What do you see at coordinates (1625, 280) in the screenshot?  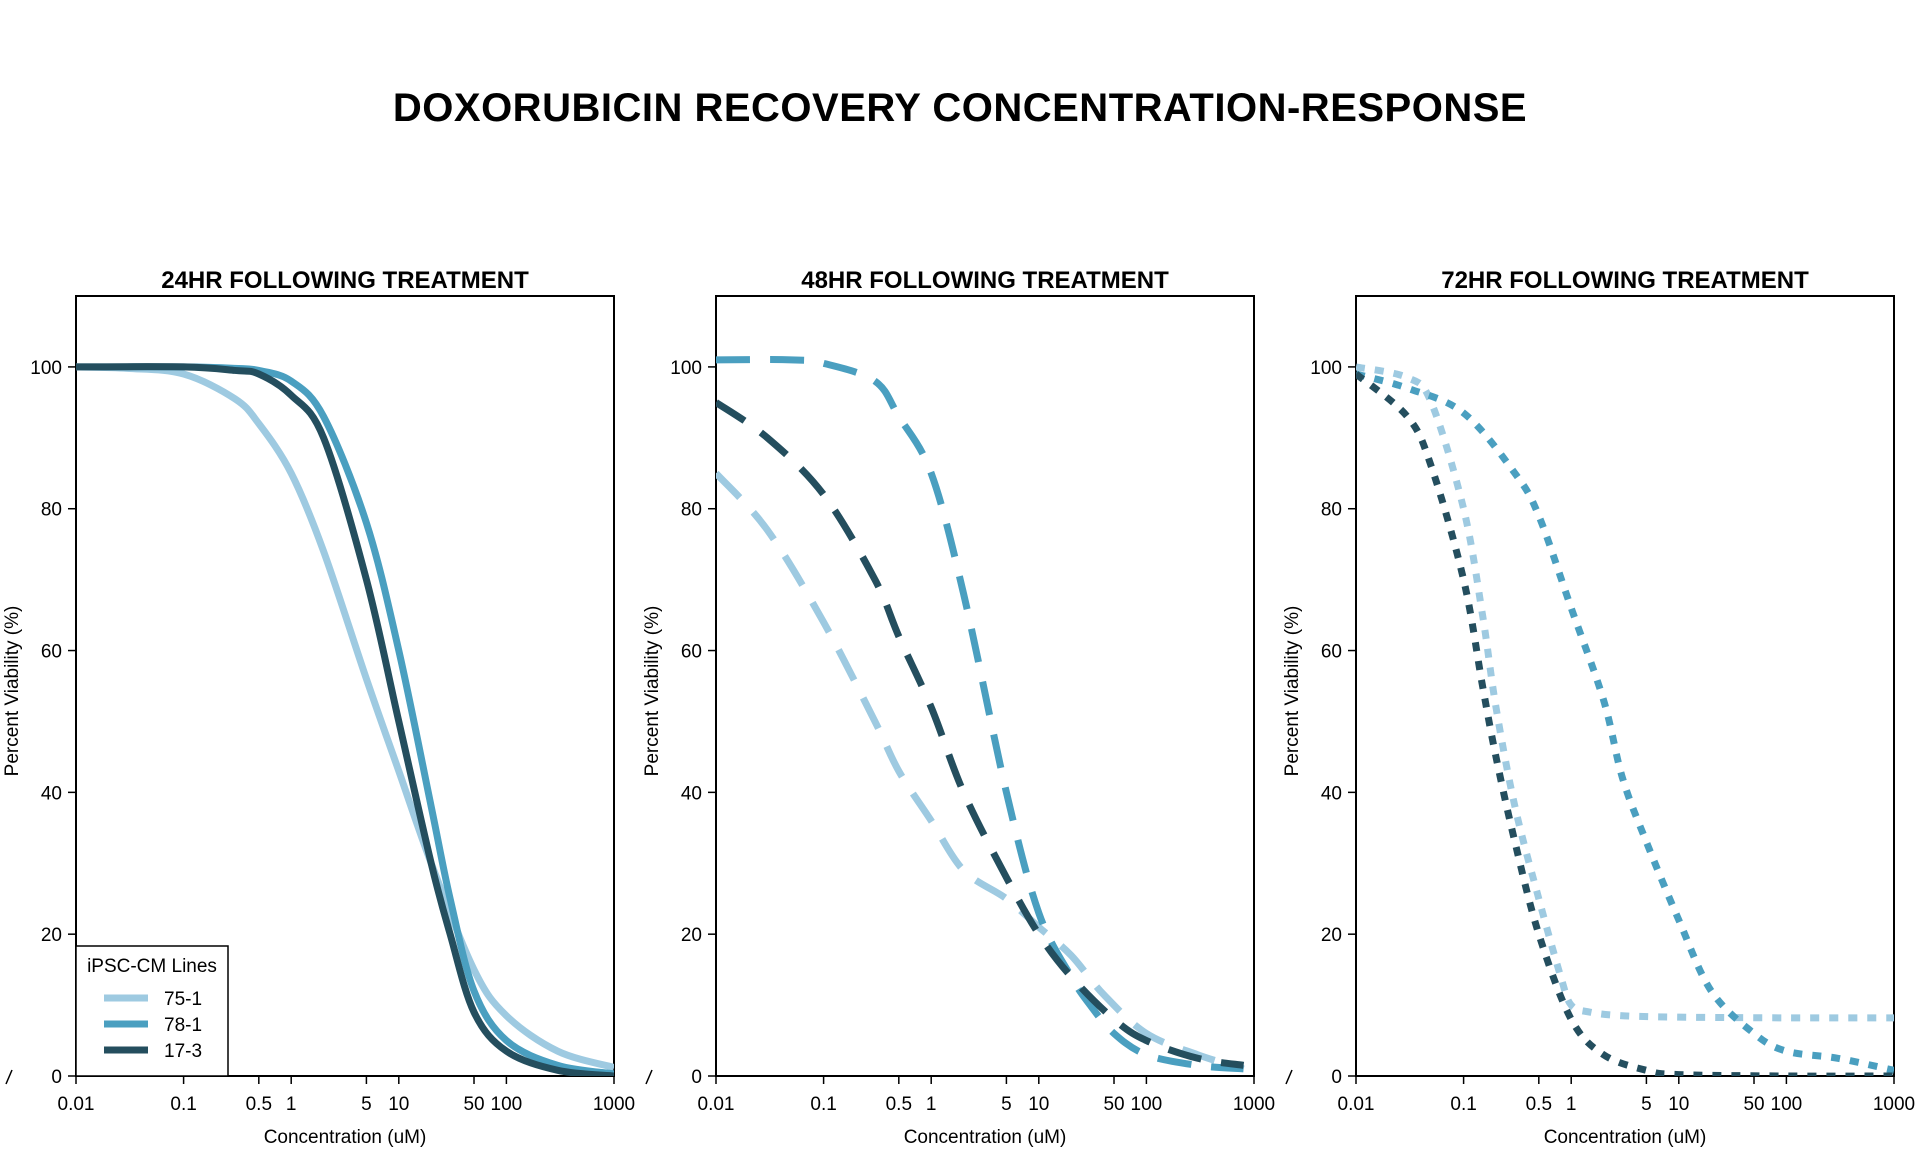 I see `panel-title: 72HR FOLLOWING TREATMENT` at bounding box center [1625, 280].